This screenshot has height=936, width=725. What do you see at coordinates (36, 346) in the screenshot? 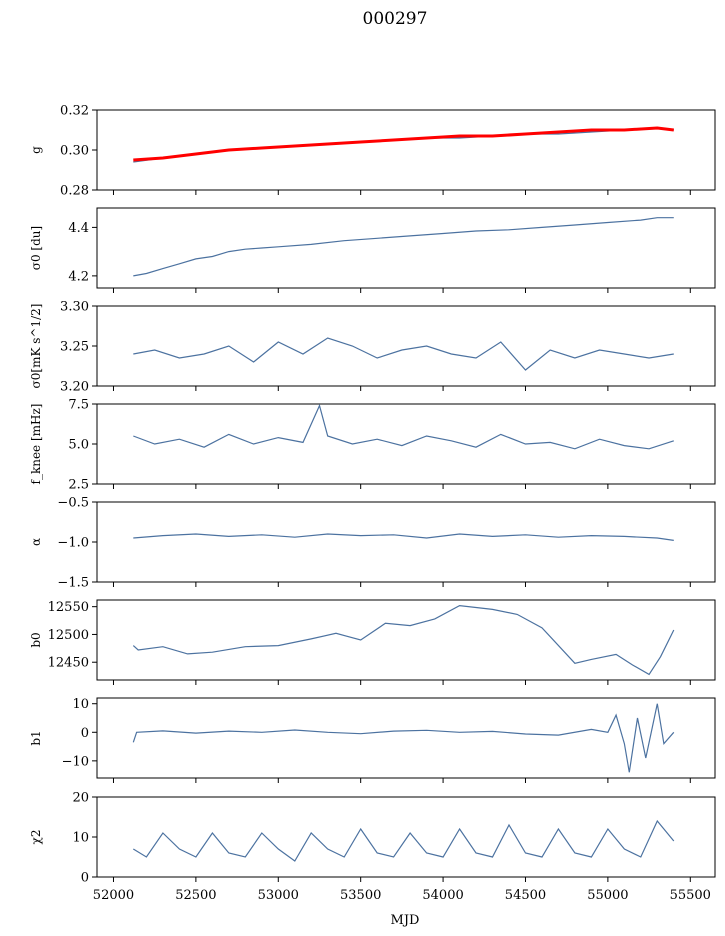
I see `y-axis-label: σ0[mK s^1/2]` at bounding box center [36, 346].